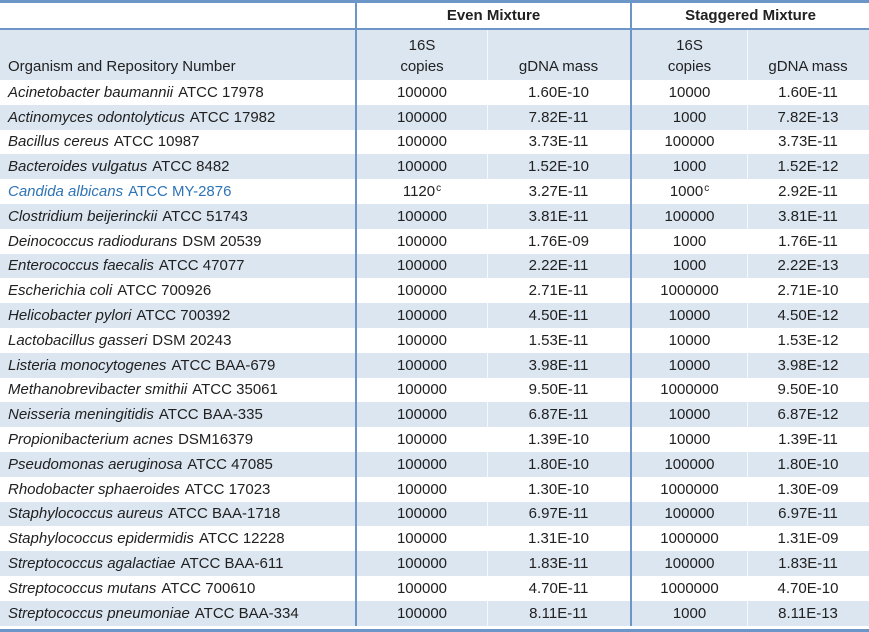  What do you see at coordinates (558, 191) in the screenshot?
I see `even-gdna-cell: 3.27E-11` at bounding box center [558, 191].